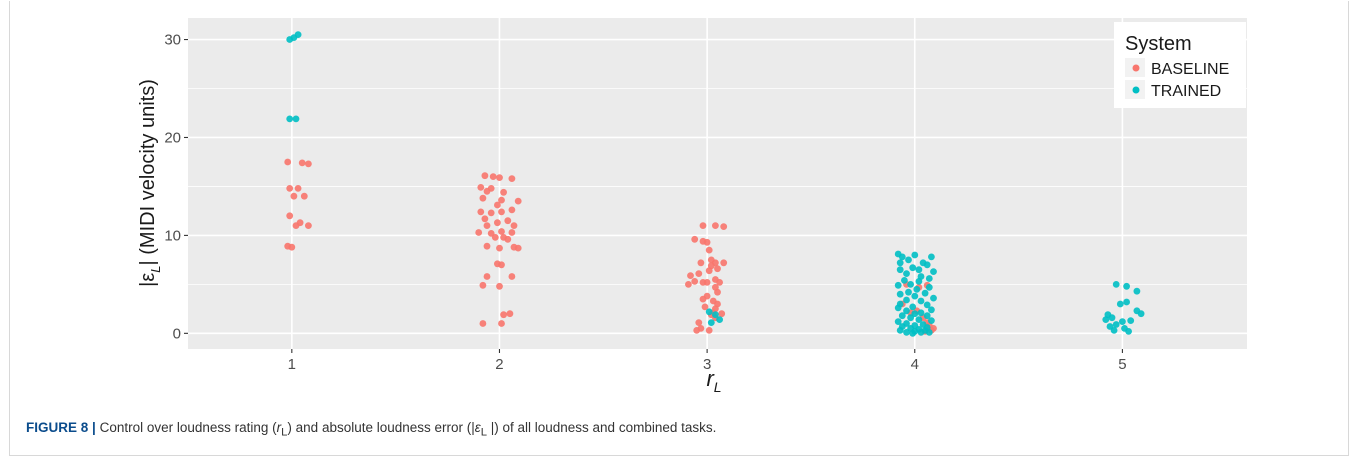 This screenshot has width=1358, height=460. What do you see at coordinates (1180, 65) in the screenshot?
I see `legend: System BASELINE TRAINED` at bounding box center [1180, 65].